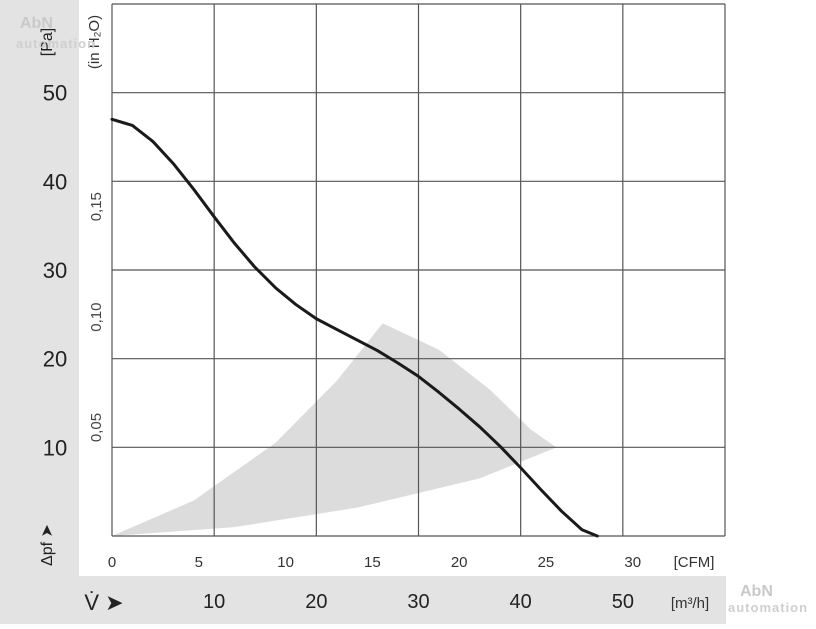 The height and width of the screenshot is (629, 816). What do you see at coordinates (199, 562) in the screenshot?
I see `cfm-tick-label: 5` at bounding box center [199, 562].